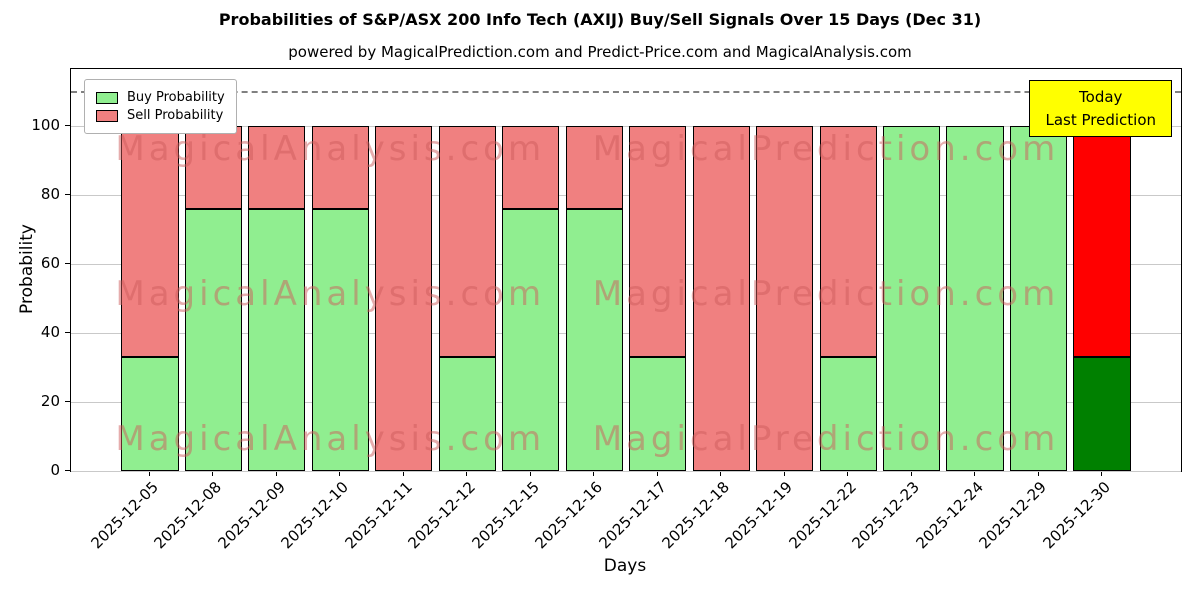 This screenshot has width=1200, height=600. Describe the element at coordinates (1100, 119) in the screenshot. I see `callout-line-2: Last Prediction` at that location.